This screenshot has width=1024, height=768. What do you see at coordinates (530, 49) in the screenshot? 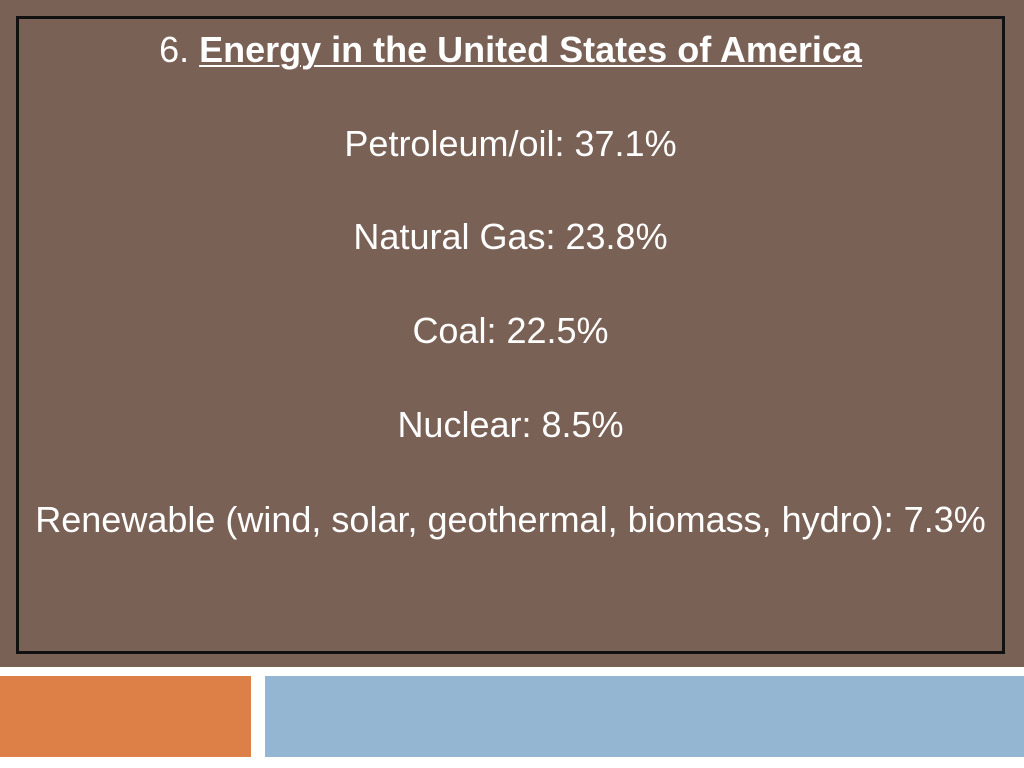
I see `slide-title: Energy in the United States of America` at bounding box center [530, 49].